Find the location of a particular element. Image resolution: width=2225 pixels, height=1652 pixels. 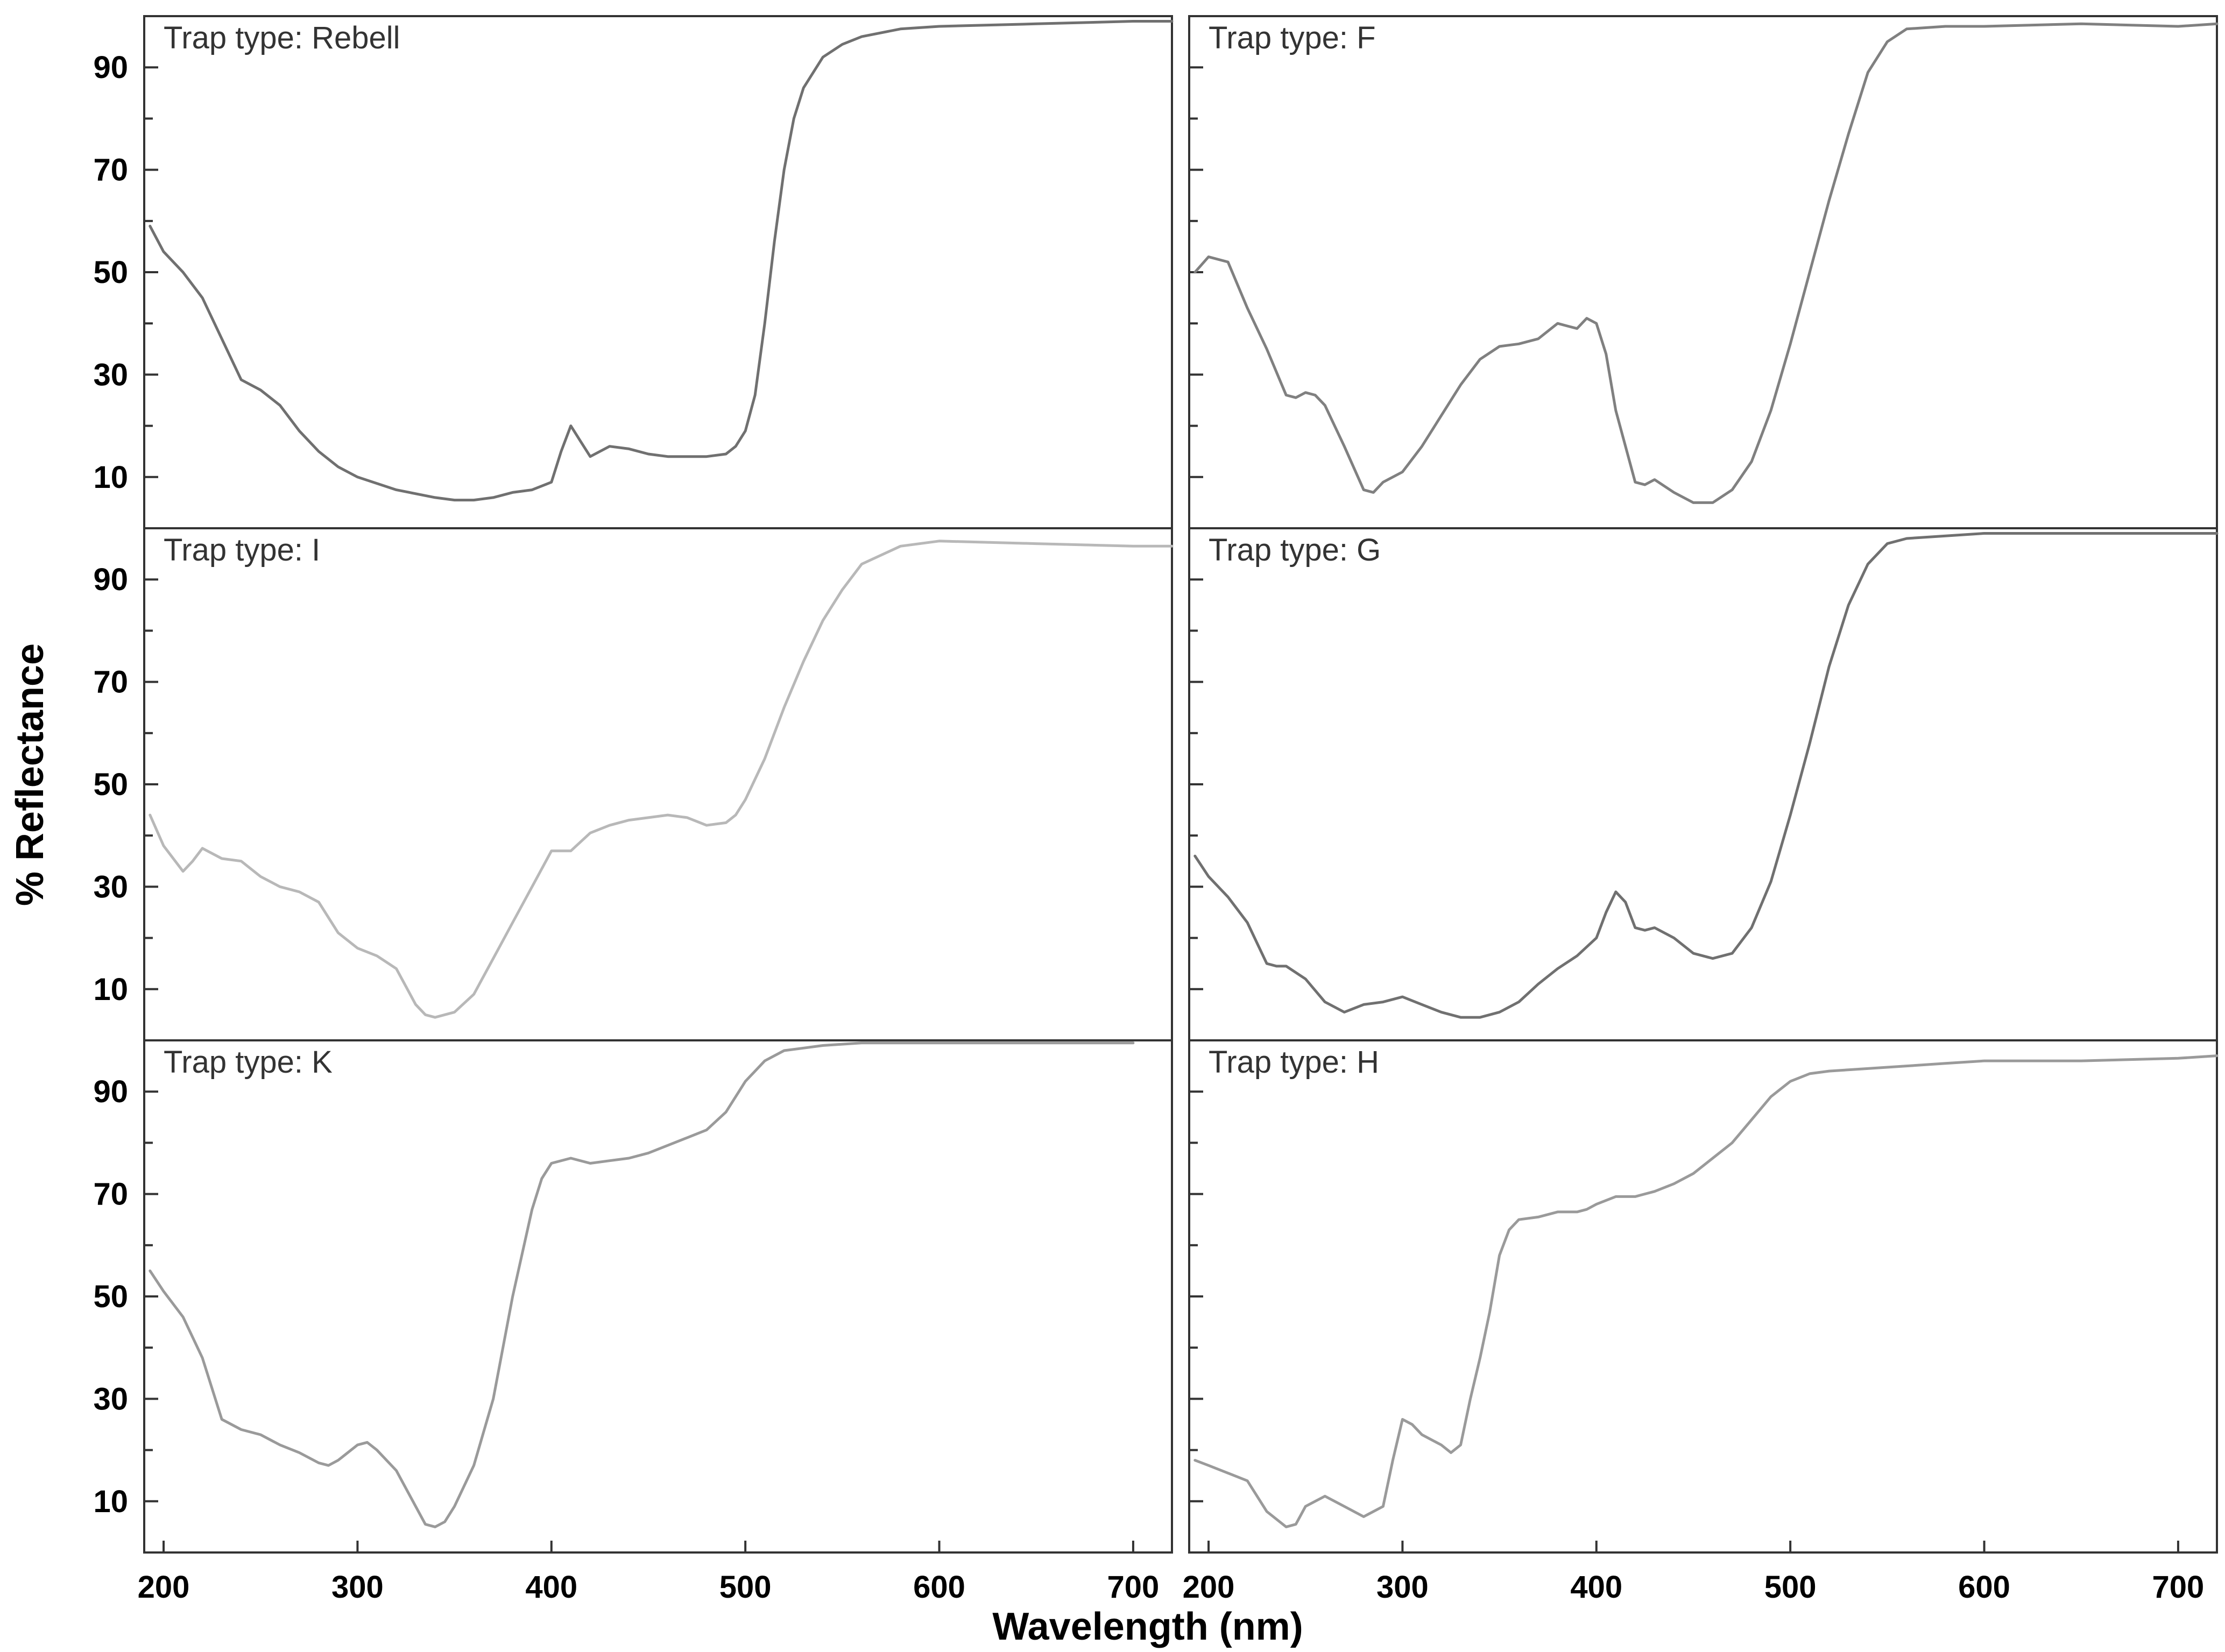

panel-2: Trap type: F is located at coordinates (1703, 272).